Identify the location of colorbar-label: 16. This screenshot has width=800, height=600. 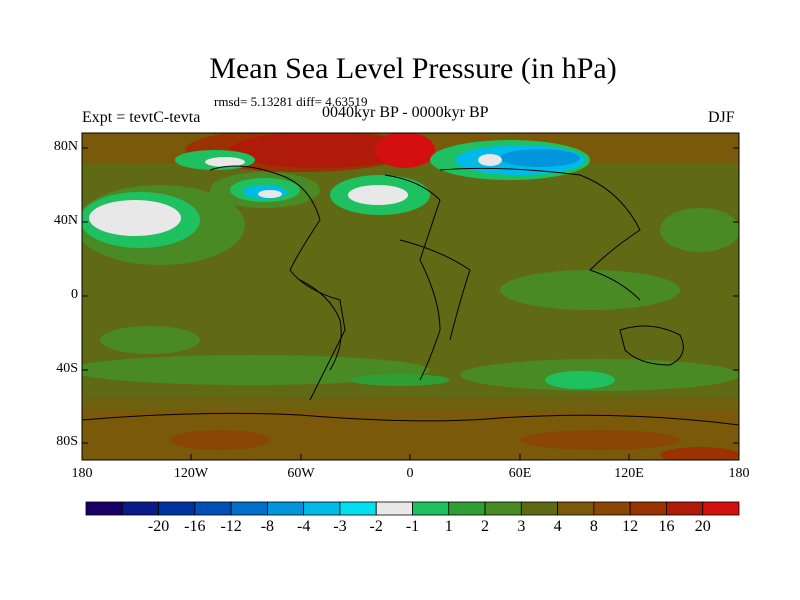
(666, 526).